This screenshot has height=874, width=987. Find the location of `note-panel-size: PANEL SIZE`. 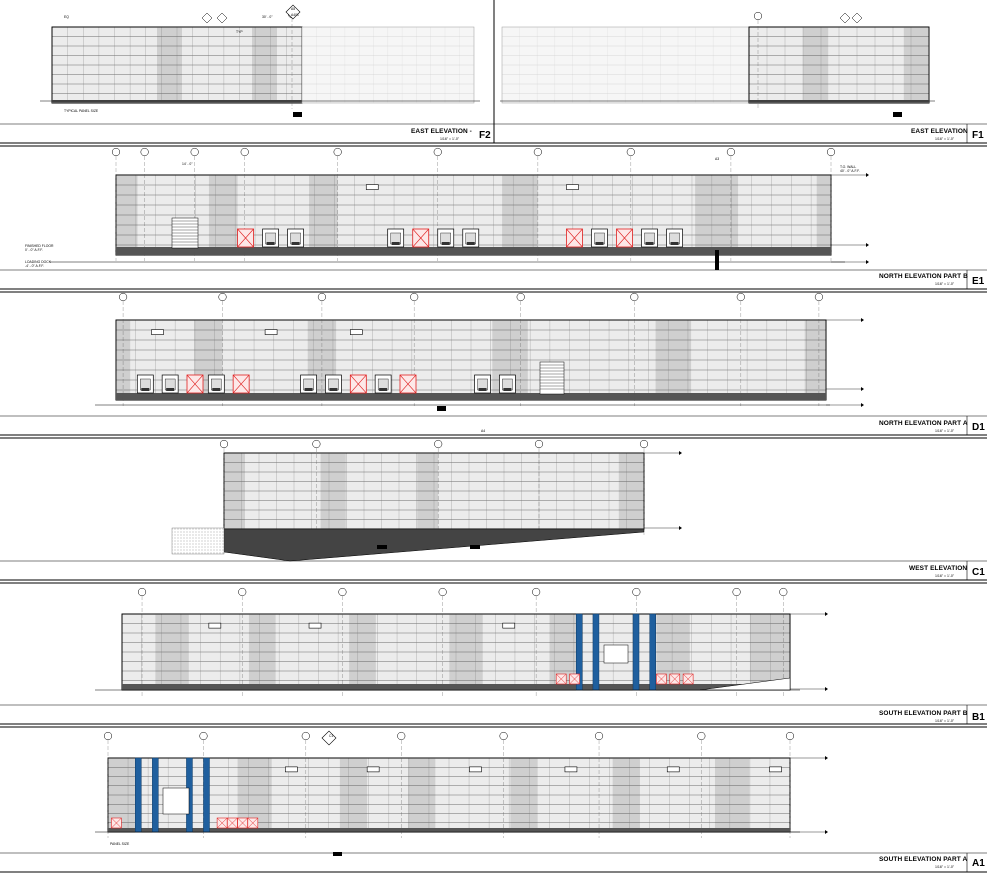

note-panel-size: PANEL SIZE is located at coordinates (120, 844).